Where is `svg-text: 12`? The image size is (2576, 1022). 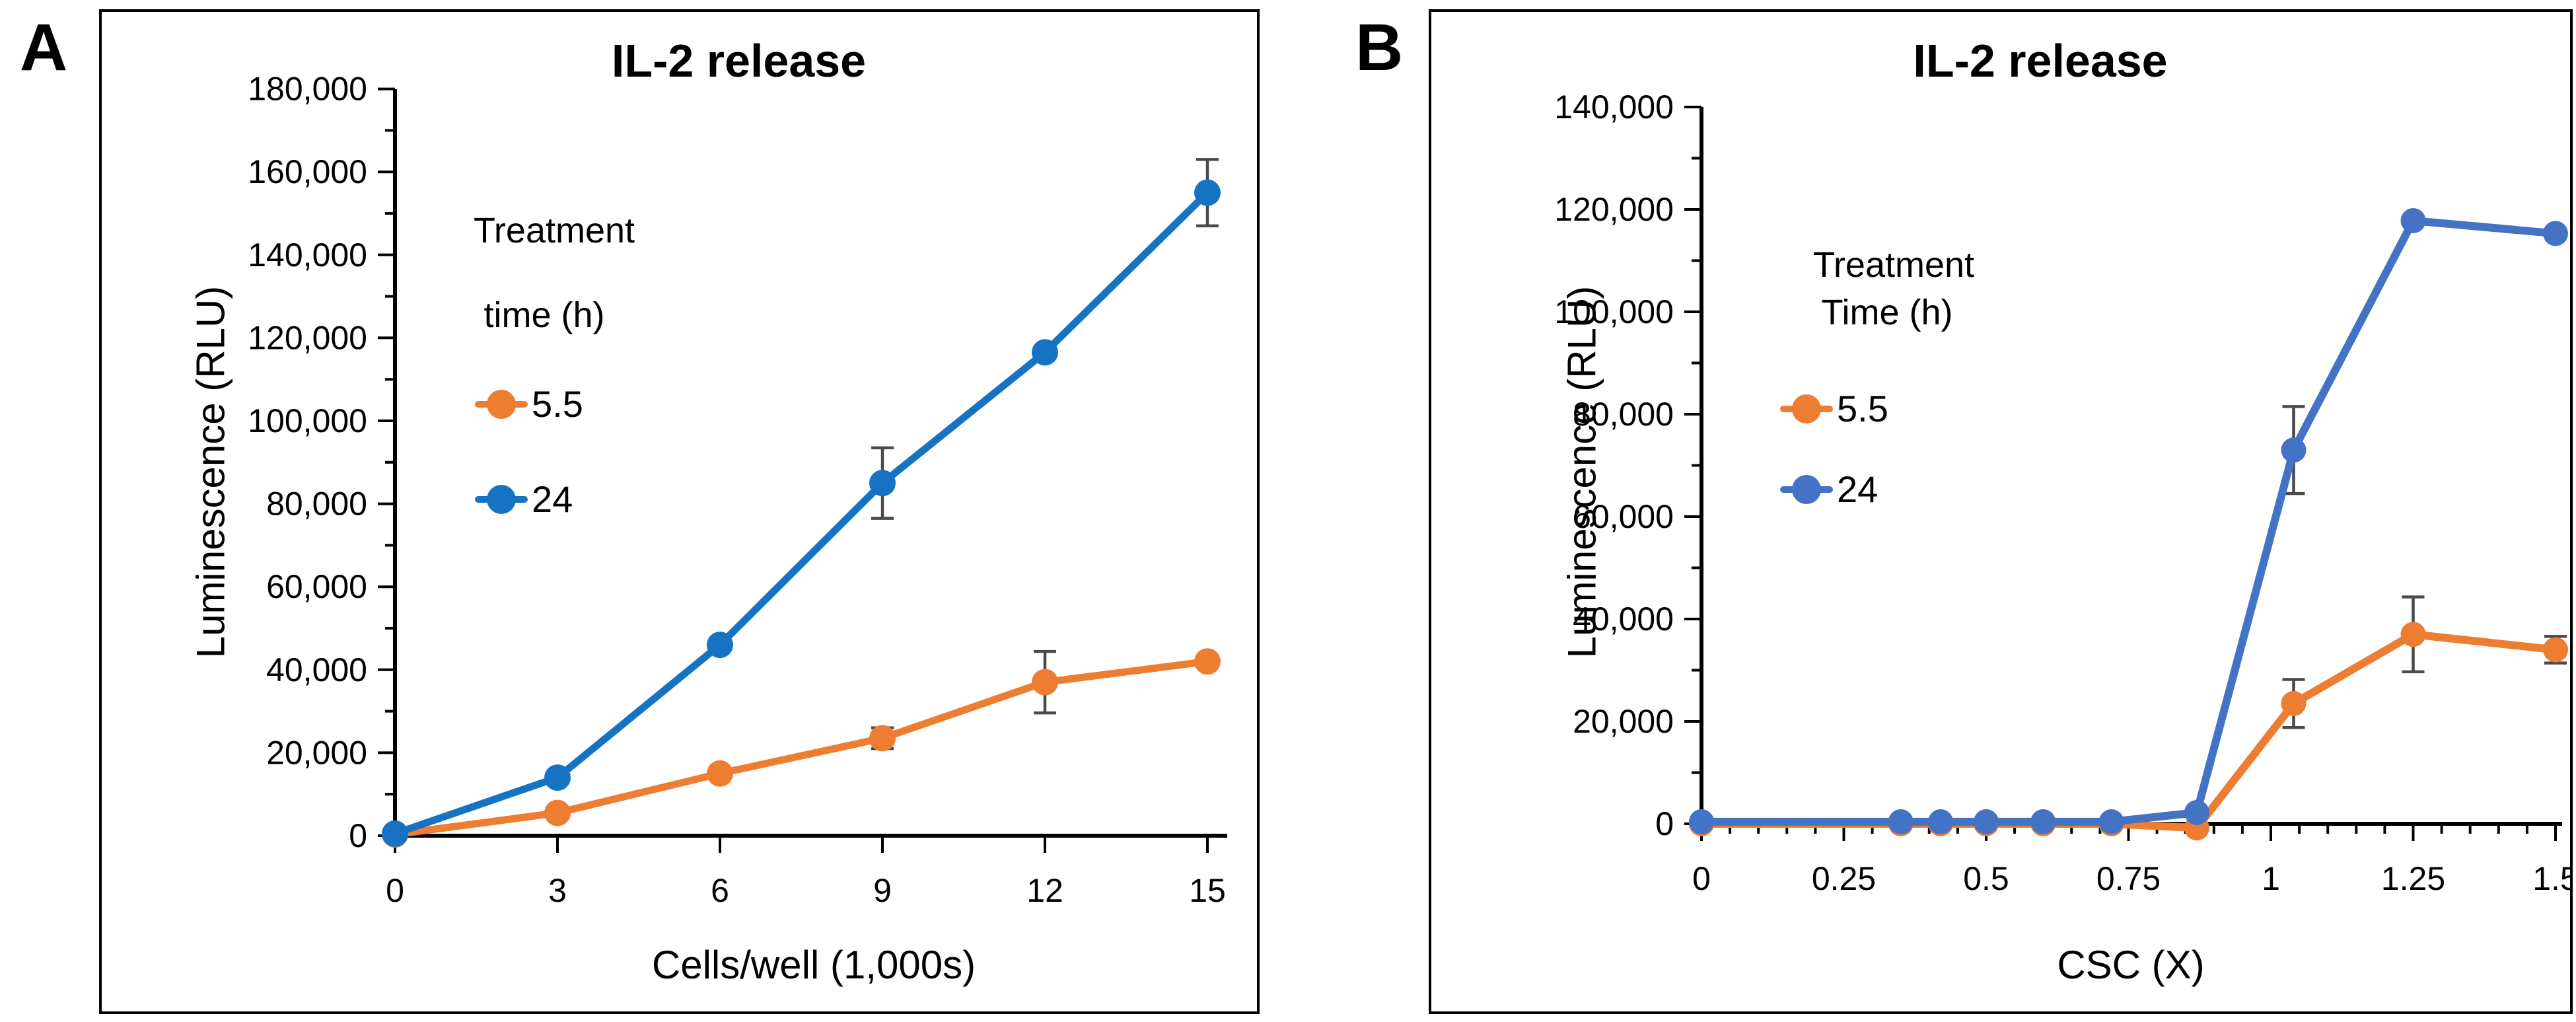
svg-text: 12 is located at coordinates (1045, 890).